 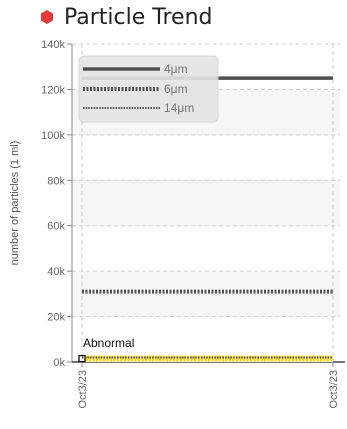 I want to click on y-tick-label: 120k, so click(x=53, y=90).